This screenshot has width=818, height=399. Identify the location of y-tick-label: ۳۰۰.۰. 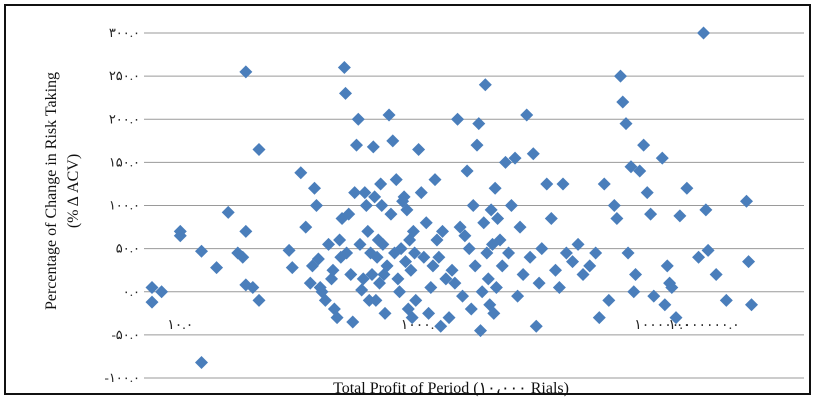
(124, 32).